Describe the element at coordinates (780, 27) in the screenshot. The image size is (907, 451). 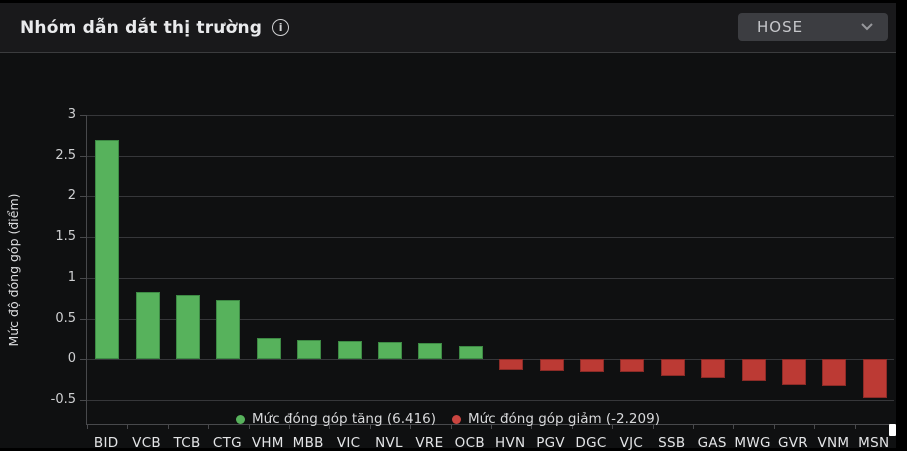
I see `exchange-dropdown-value: HOSE` at that location.